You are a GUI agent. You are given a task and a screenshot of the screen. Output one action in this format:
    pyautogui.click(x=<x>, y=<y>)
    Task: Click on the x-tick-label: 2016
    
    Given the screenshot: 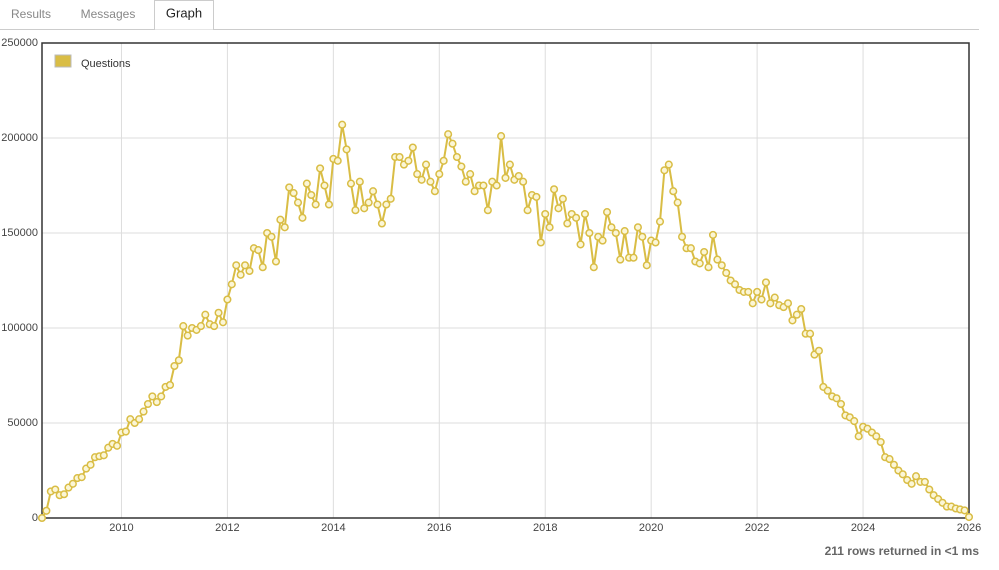 What is the action you would take?
    pyautogui.click(x=439, y=528)
    